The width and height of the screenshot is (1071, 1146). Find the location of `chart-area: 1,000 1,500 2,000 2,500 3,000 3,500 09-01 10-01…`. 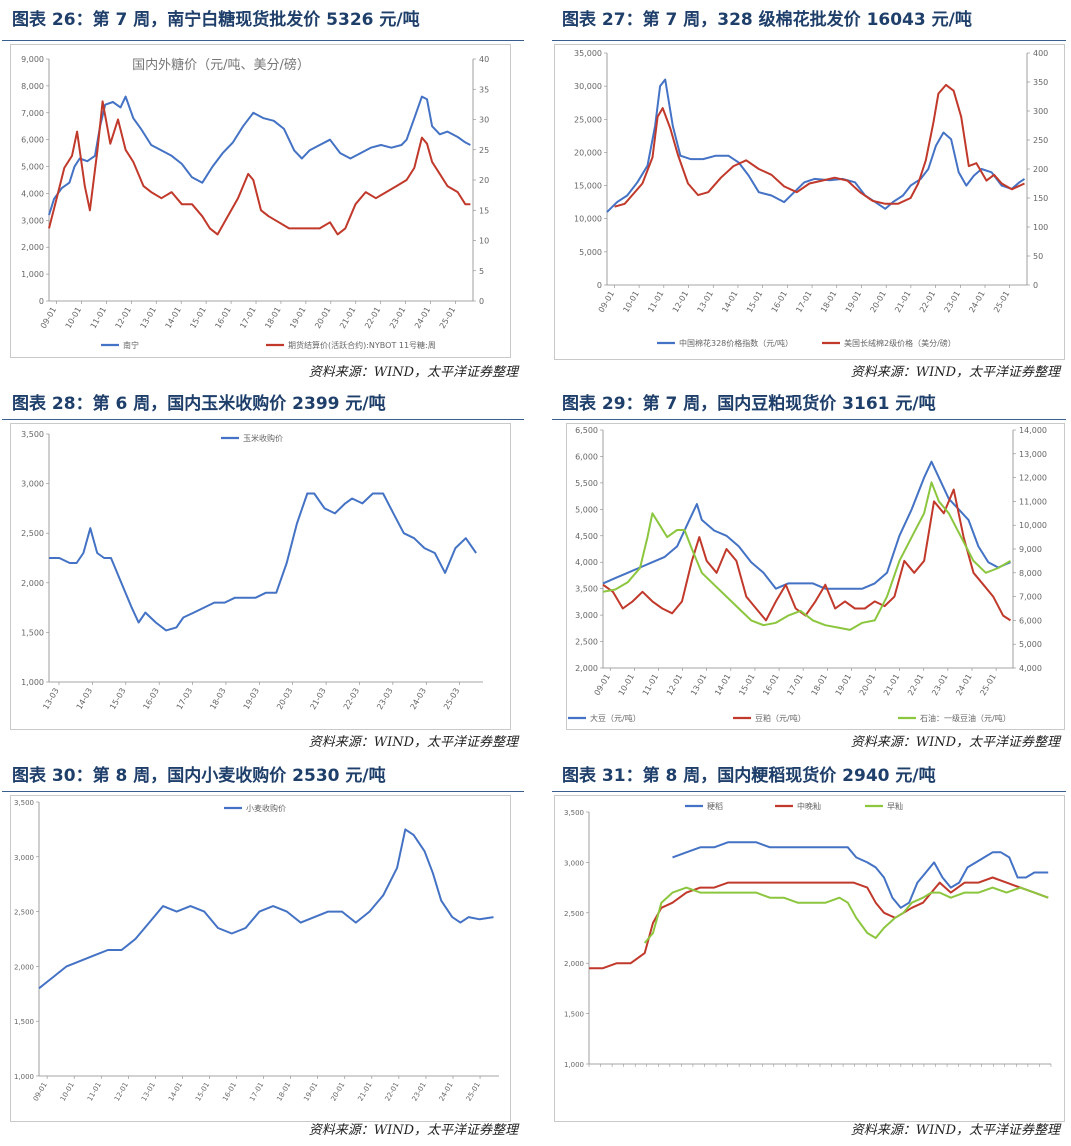

chart-area: 1,000 1,500 2,000 2,500 3,000 3,500 09-01 10-01… is located at coordinates (260, 958).